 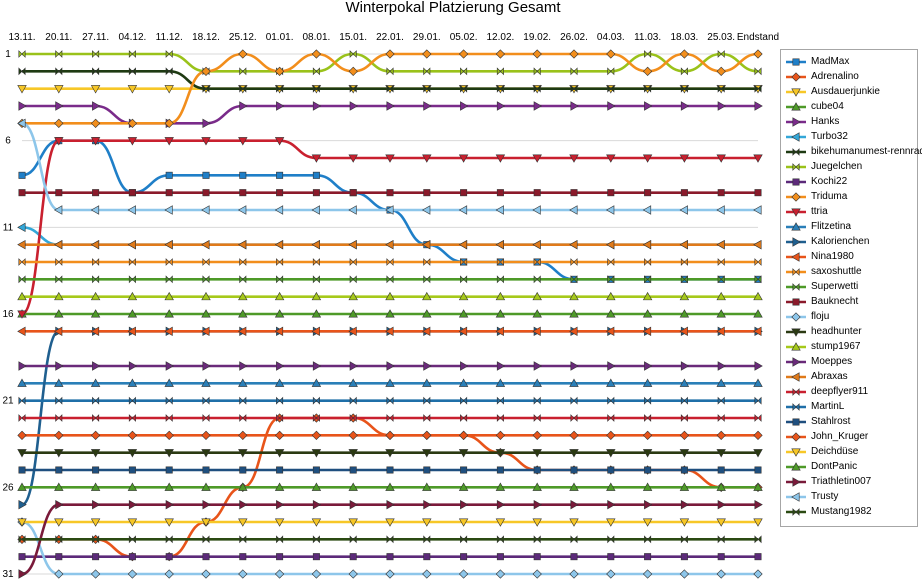 What do you see at coordinates (390, 313) in the screenshot?
I see `series-cube04` at bounding box center [390, 313].